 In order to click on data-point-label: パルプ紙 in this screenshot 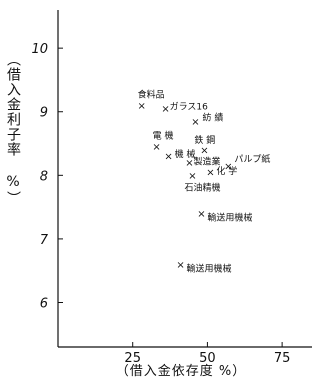, I will do `click(252, 159)`.